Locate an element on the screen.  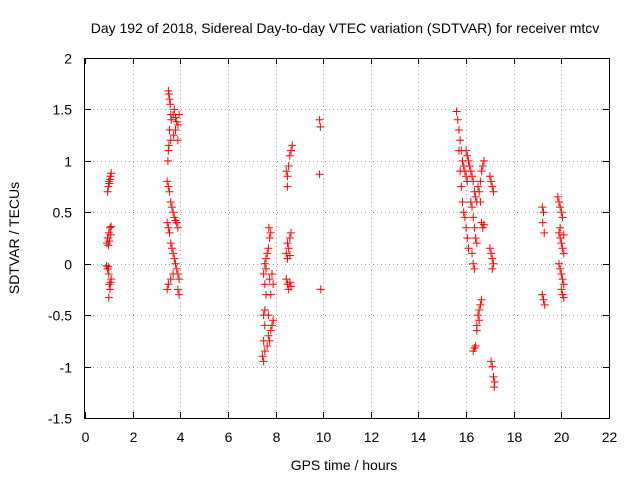
x-tick-label: 22 is located at coordinates (610, 437).